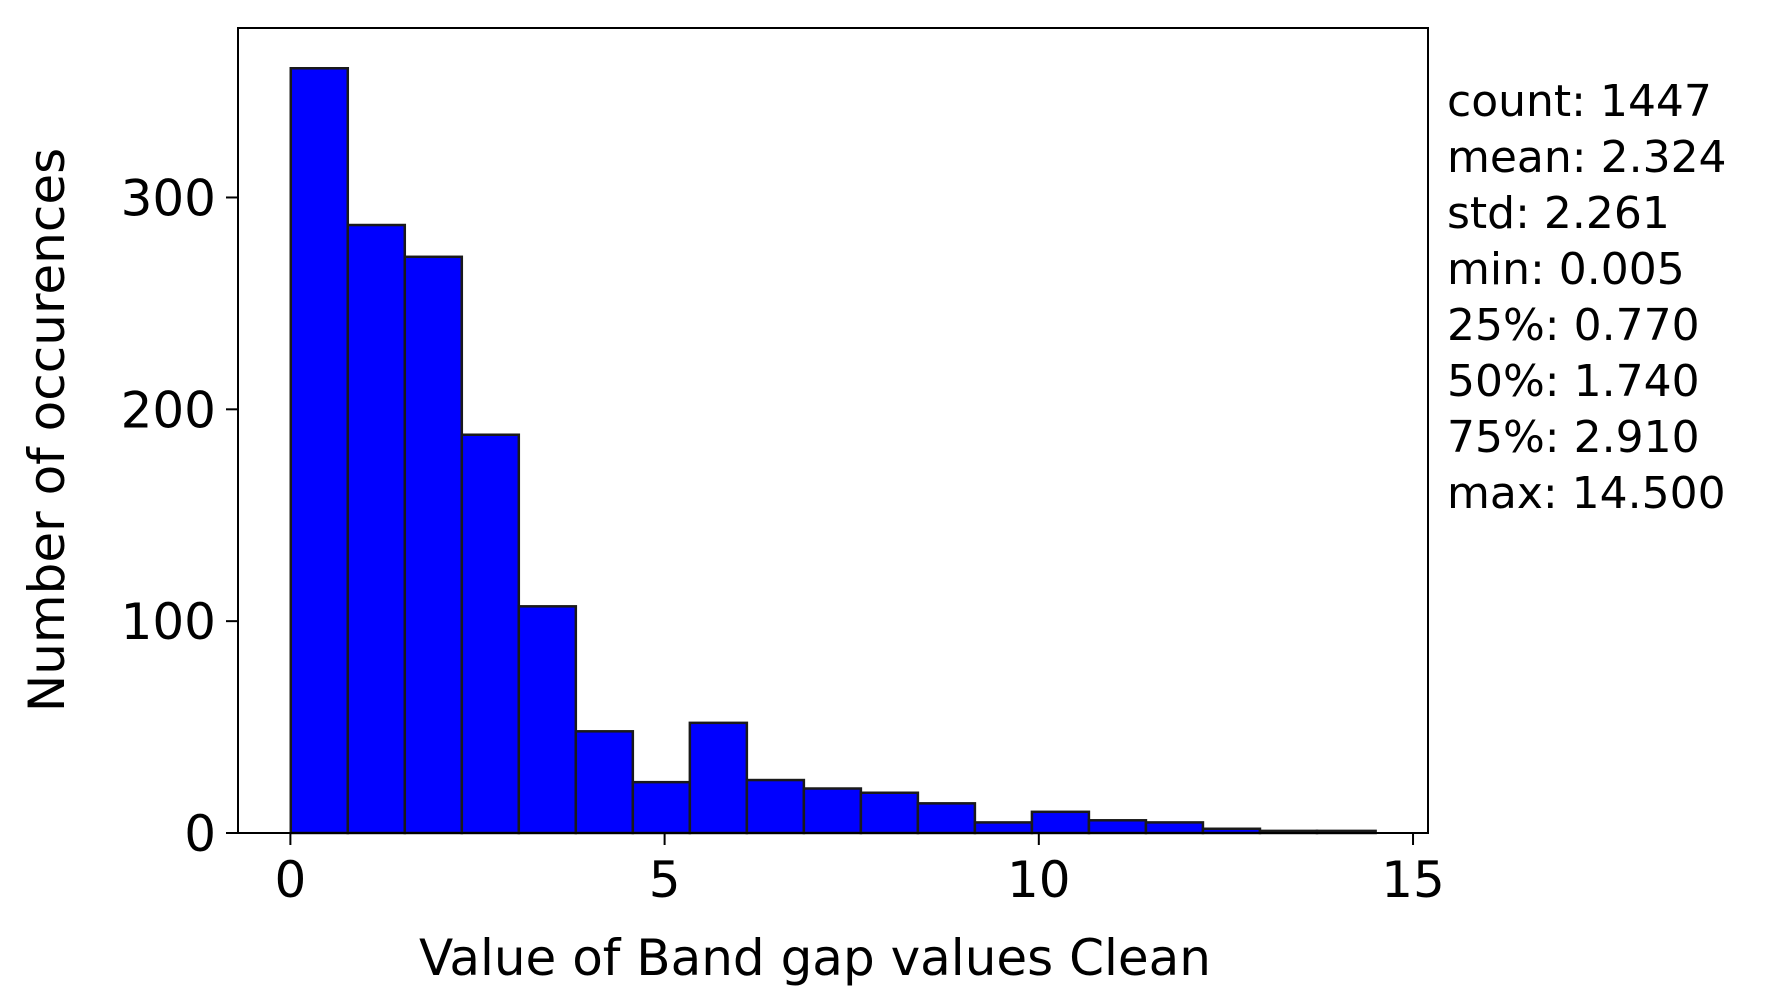  Describe the element at coordinates (1558, 213) in the screenshot. I see `stat-line: std: 2.261` at that location.